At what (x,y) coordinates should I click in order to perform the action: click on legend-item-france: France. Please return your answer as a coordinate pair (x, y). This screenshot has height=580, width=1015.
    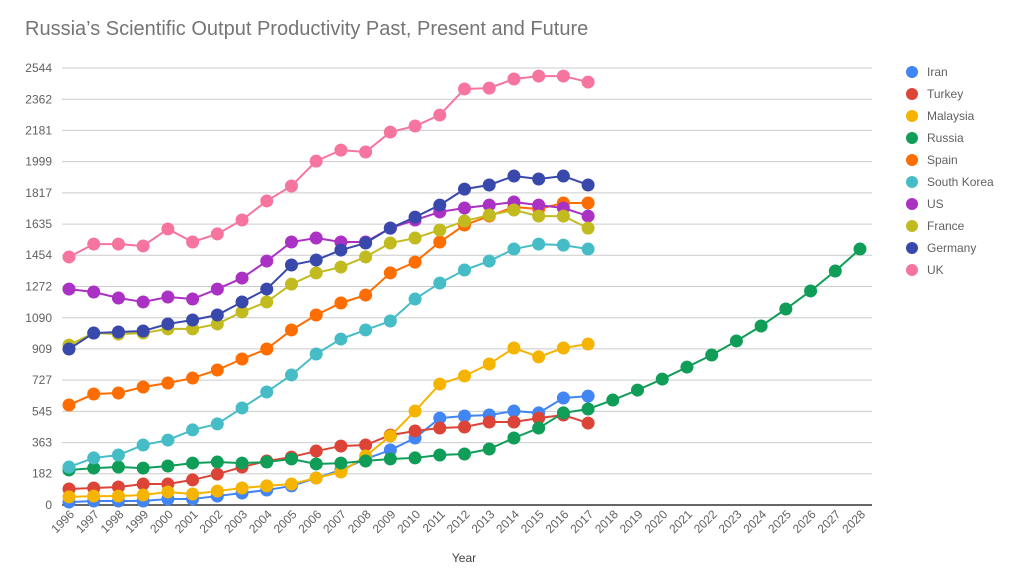
    Looking at the image, I should click on (950, 226).